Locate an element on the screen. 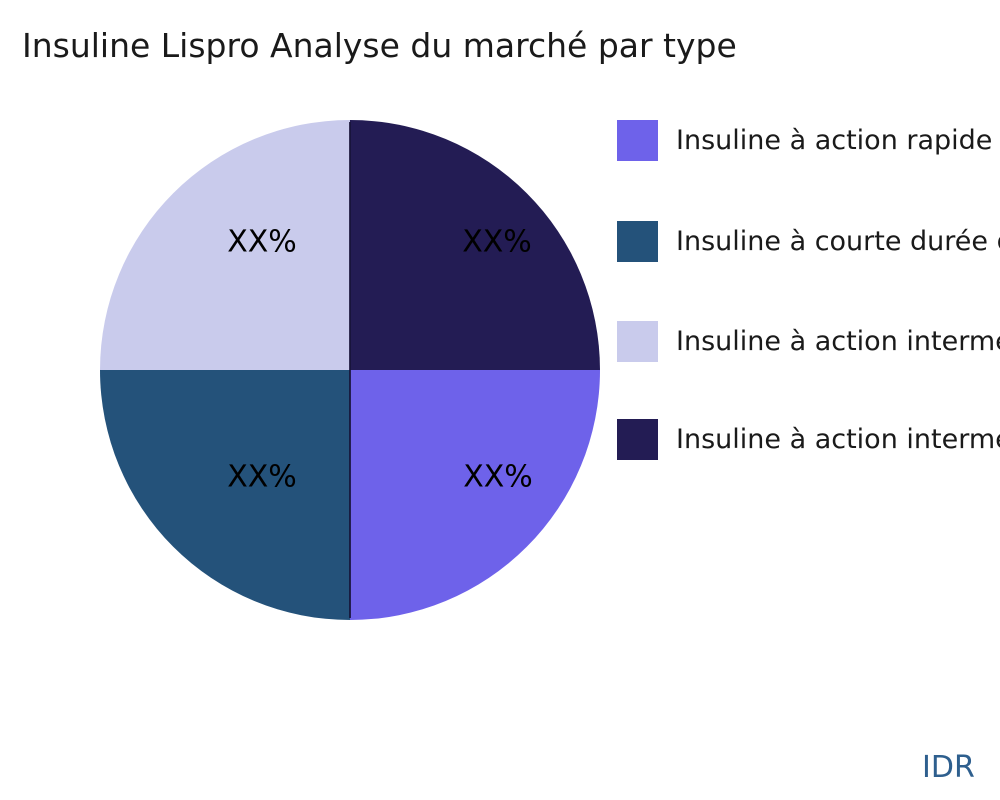  legend-item-courte-duree: Insuline à courte durée d'action is located at coordinates (808, 241).